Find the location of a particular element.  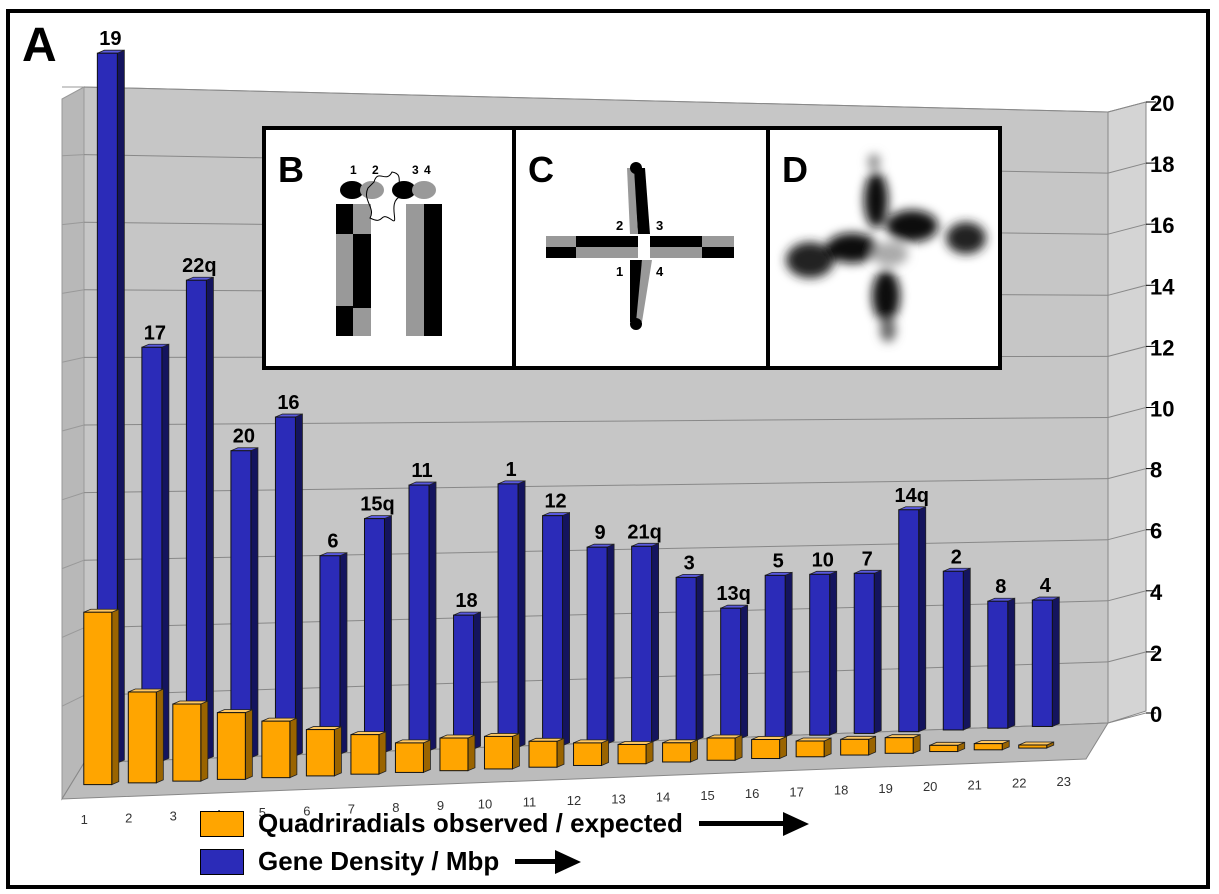

x-tick-label: 18 is located at coordinates (841, 790).